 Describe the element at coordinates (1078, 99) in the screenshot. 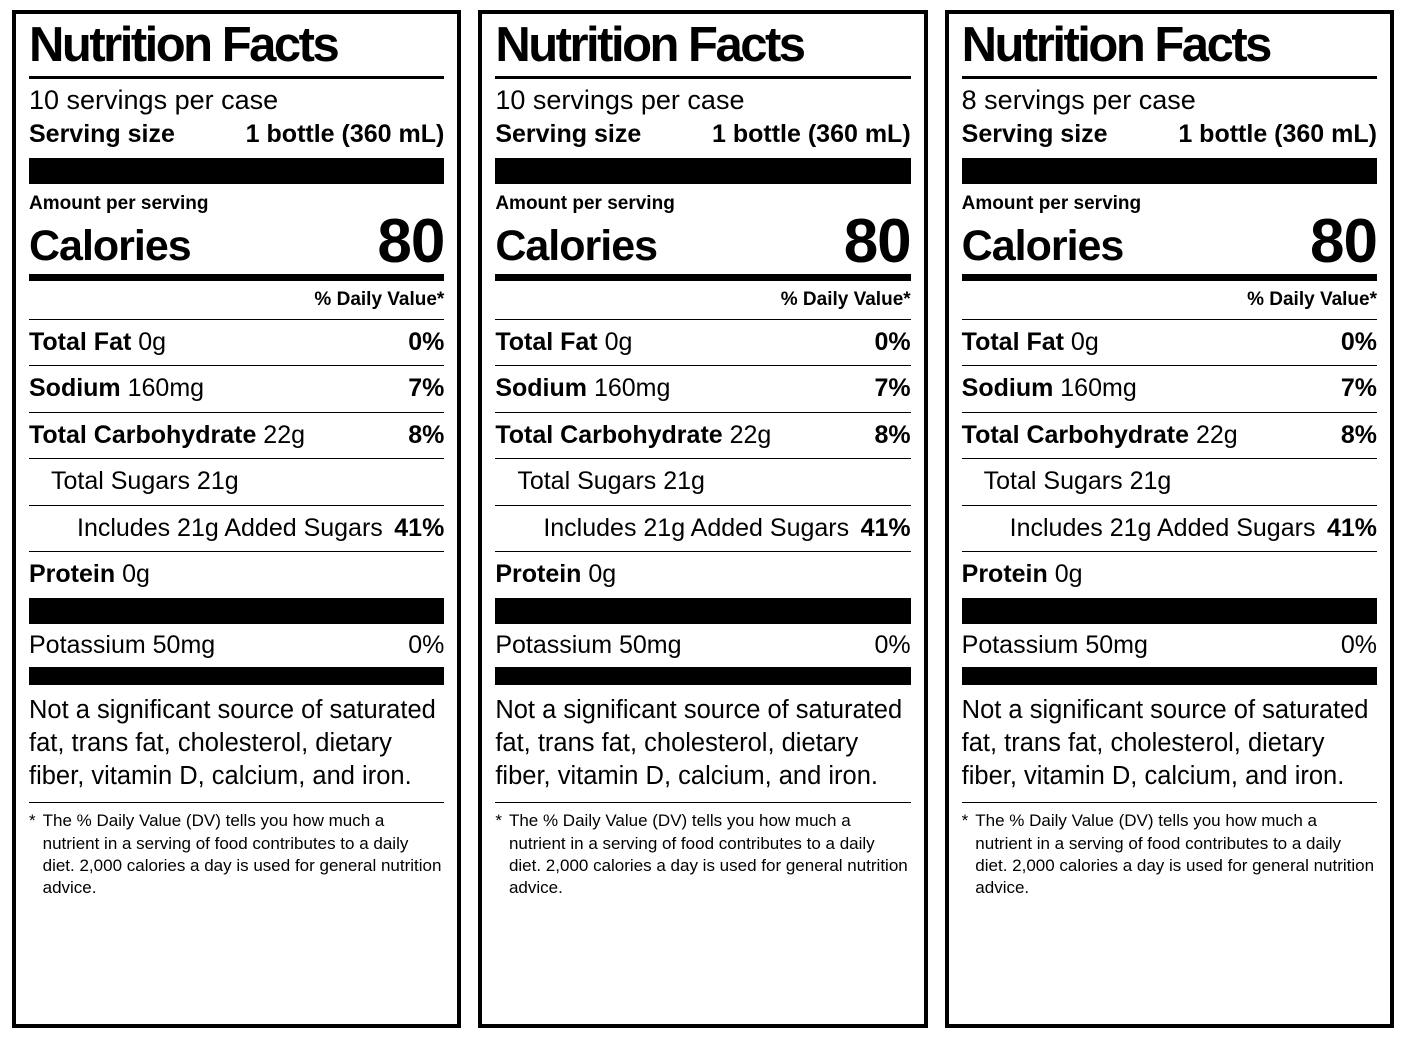

I see `servings-per-case: 8 servings per case` at that location.